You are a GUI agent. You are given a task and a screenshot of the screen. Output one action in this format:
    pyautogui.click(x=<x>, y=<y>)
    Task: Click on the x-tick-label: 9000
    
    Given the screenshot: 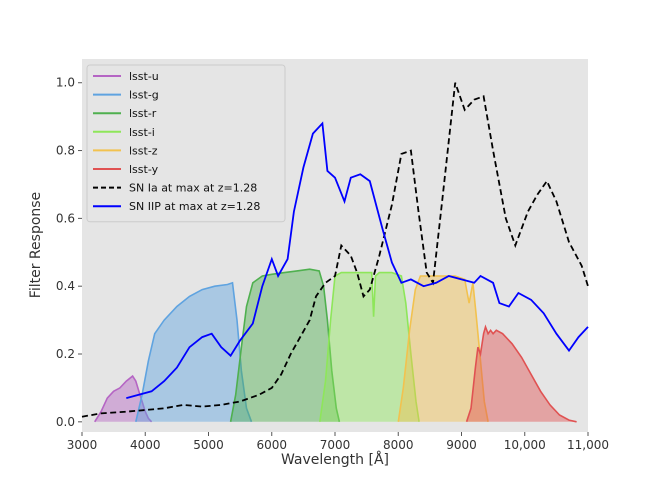 What is the action you would take?
    pyautogui.click(x=461, y=445)
    